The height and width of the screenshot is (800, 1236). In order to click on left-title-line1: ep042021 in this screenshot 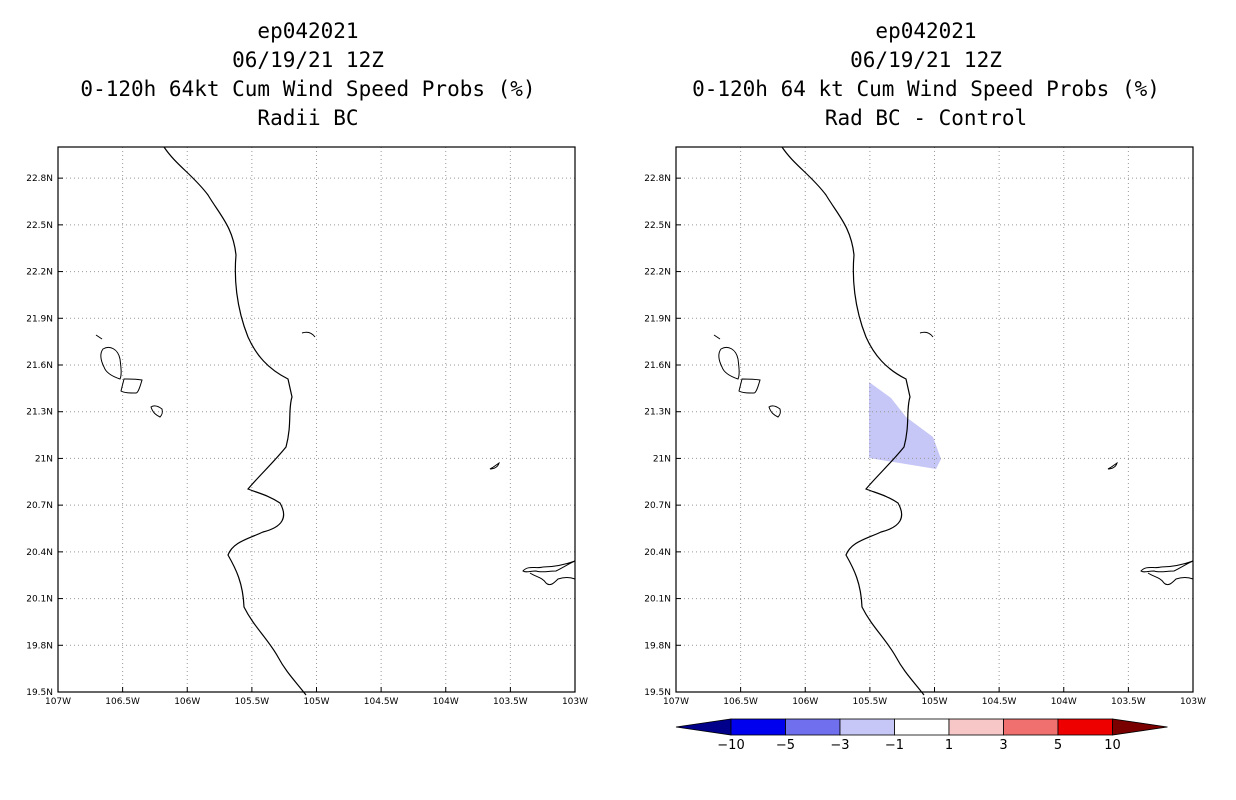, I will do `click(308, 31)`.